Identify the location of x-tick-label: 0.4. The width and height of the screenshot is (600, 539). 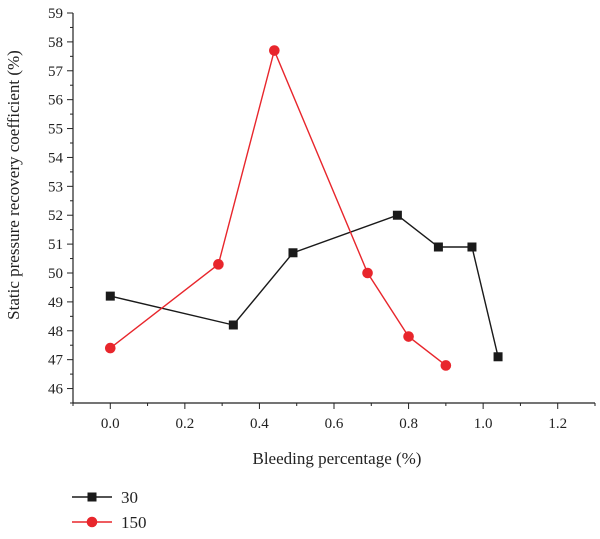
(259, 424).